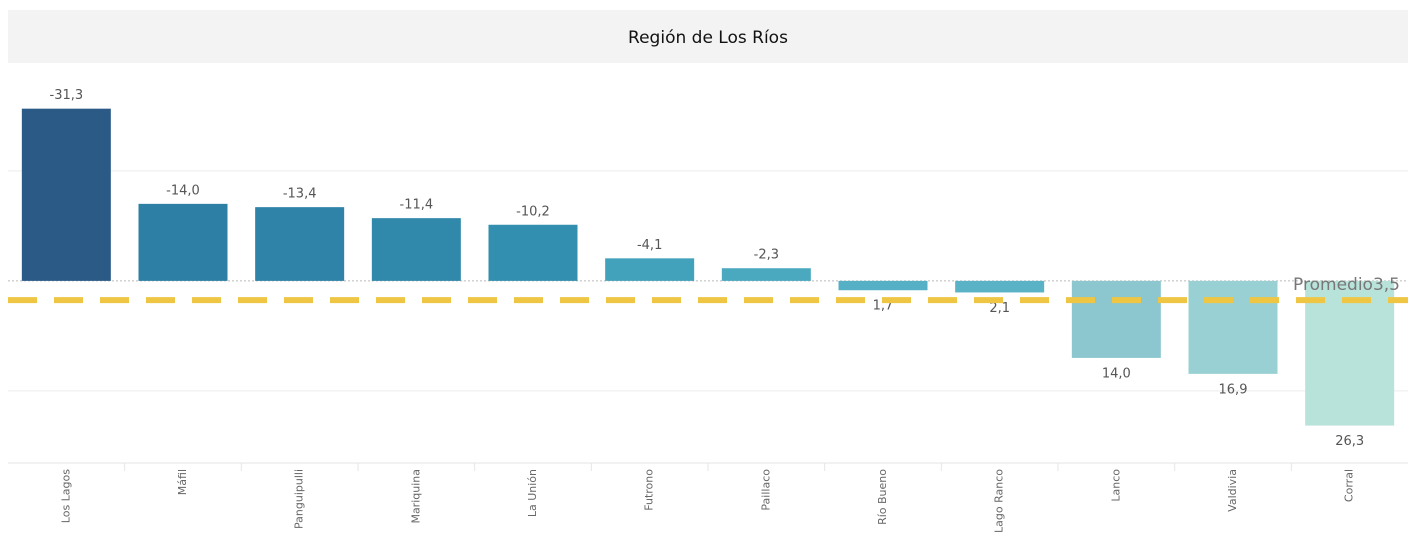  I want to click on title-band, so click(708, 36).